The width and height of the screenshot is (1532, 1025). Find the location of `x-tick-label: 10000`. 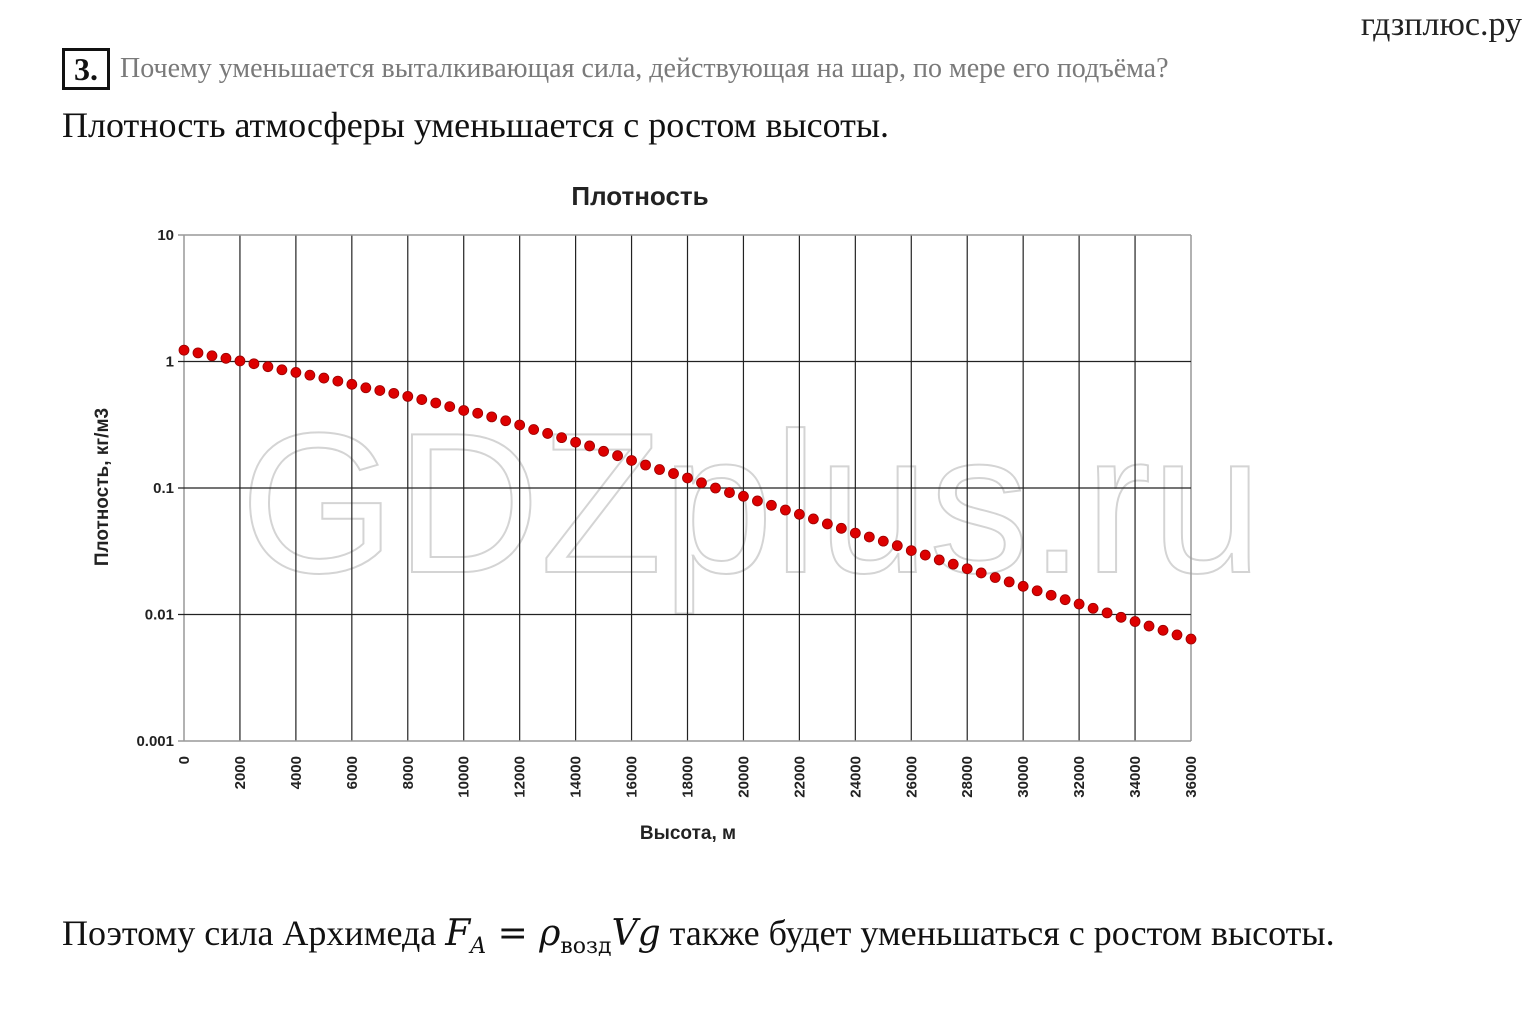

x-tick-label: 10000 is located at coordinates (464, 777).